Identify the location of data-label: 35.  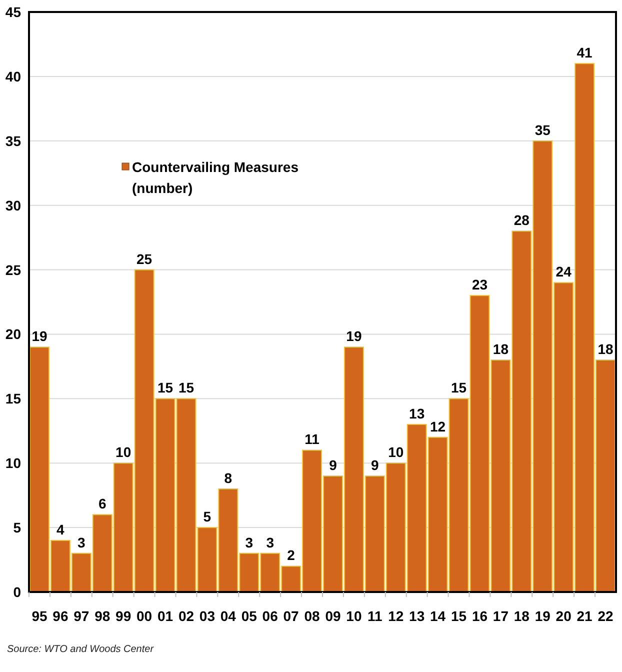
(542, 130).